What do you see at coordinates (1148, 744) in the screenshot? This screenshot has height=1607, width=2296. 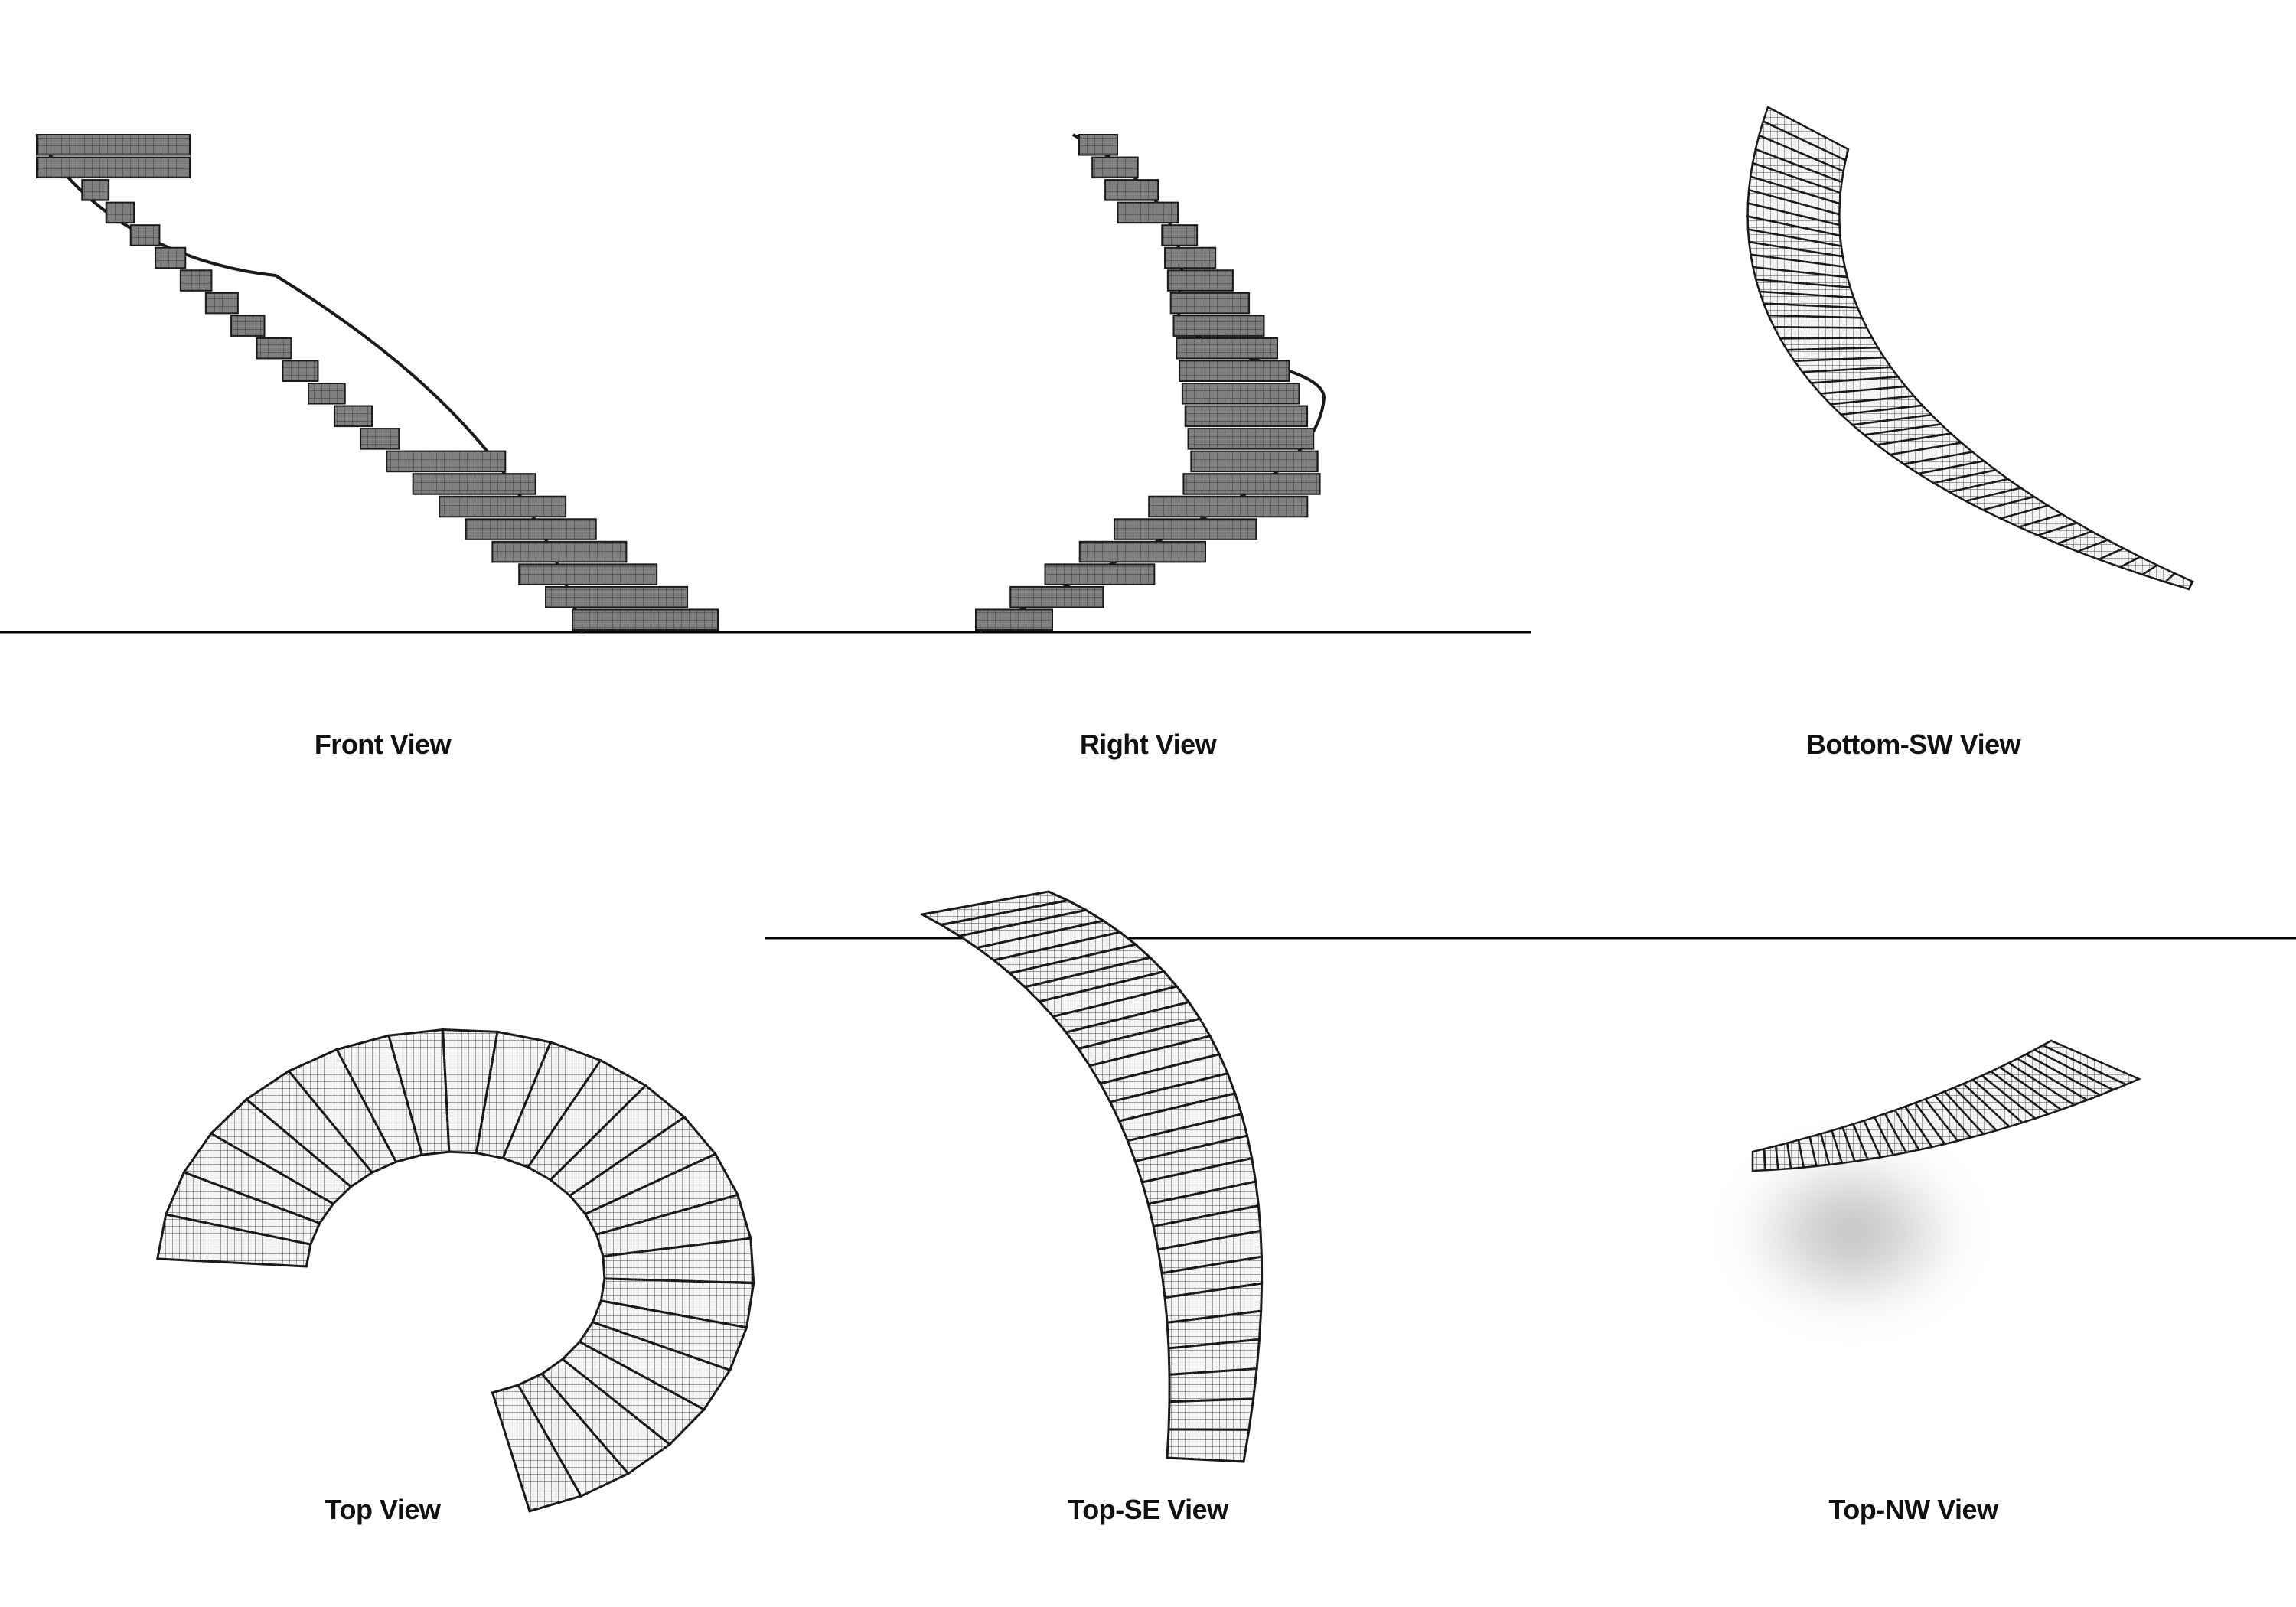 I see `right-view-label: Right View` at bounding box center [1148, 744].